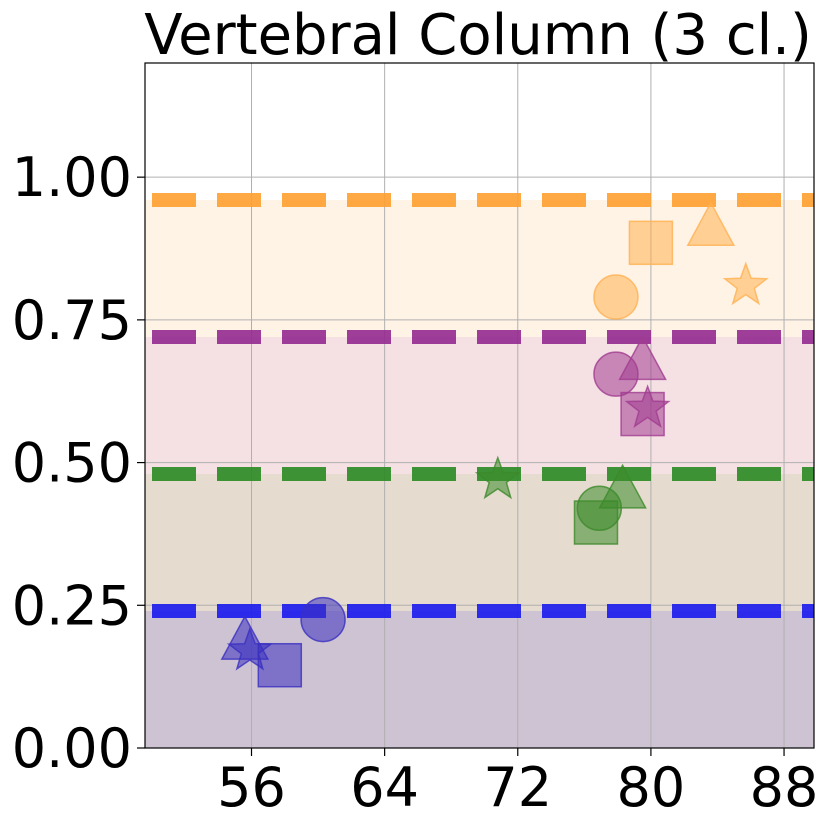  I want to click on x-tick-label: 80, so click(651, 787).